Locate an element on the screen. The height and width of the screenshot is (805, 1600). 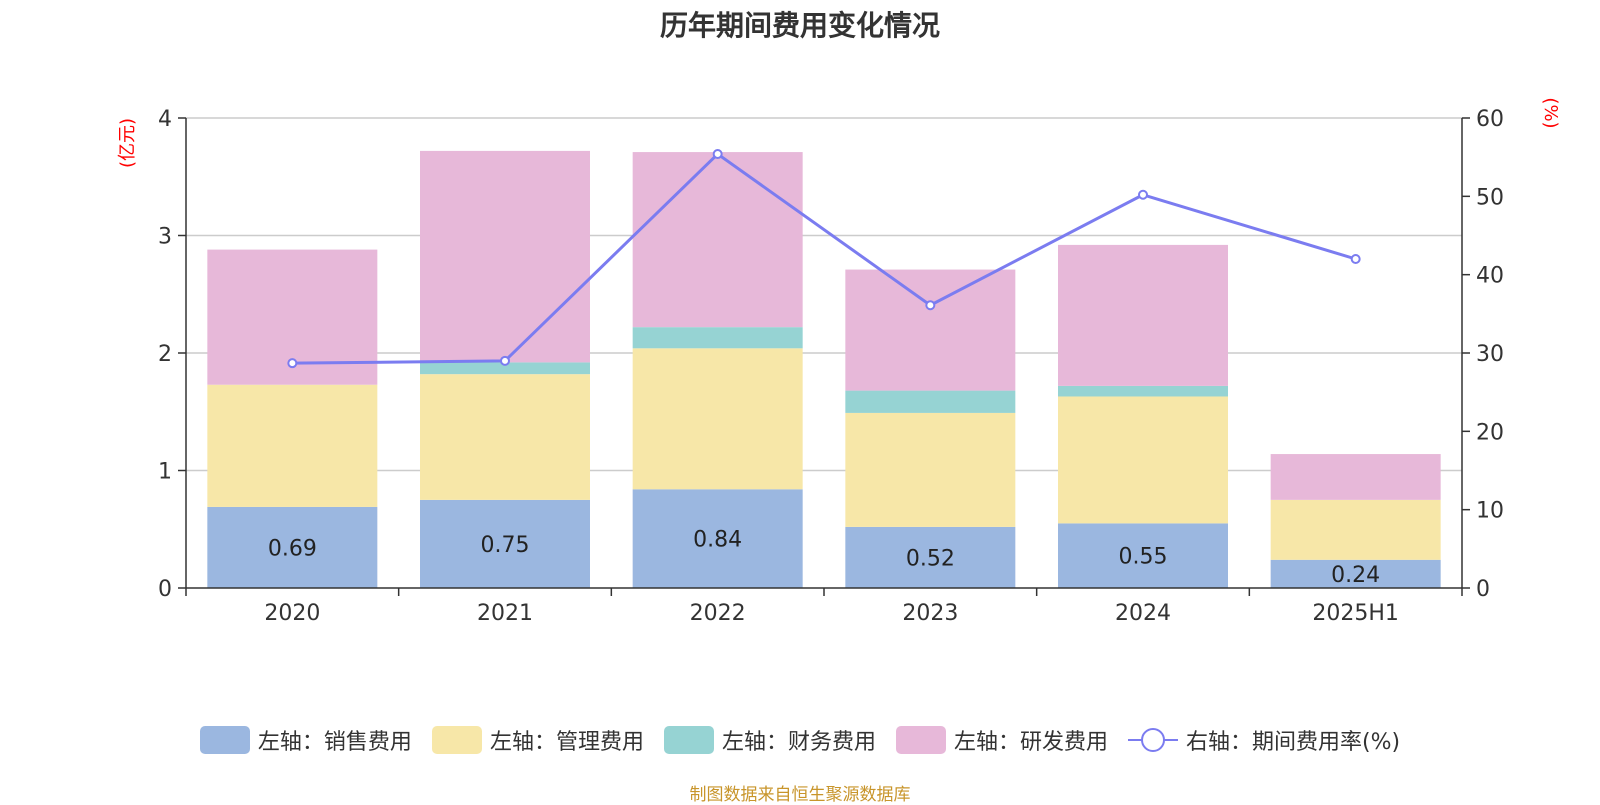
legend-item: 左轴：研发费用 is located at coordinates (1001, 740).